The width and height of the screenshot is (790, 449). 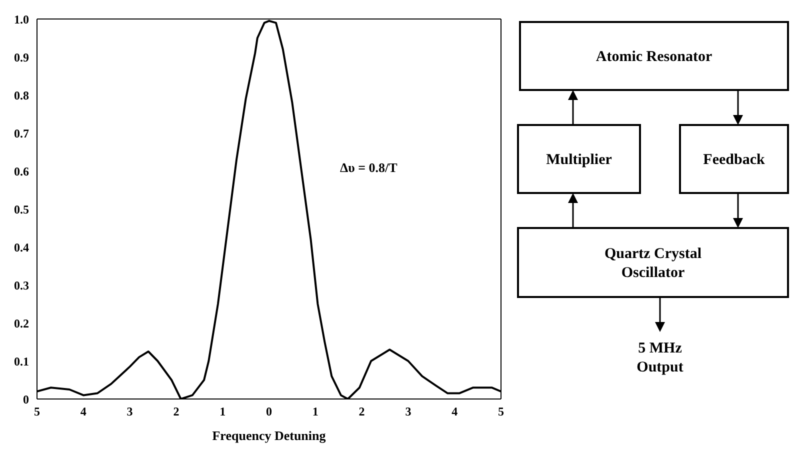 What do you see at coordinates (21, 285) in the screenshot?
I see `y-tick-label: 0.3` at bounding box center [21, 285].